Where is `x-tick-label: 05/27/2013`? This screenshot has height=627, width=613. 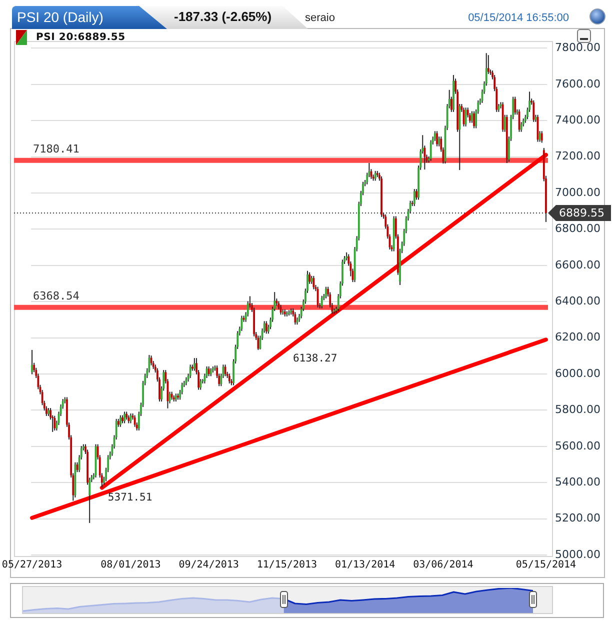
x-tick-label: 05/27/2013 is located at coordinates (32, 565).